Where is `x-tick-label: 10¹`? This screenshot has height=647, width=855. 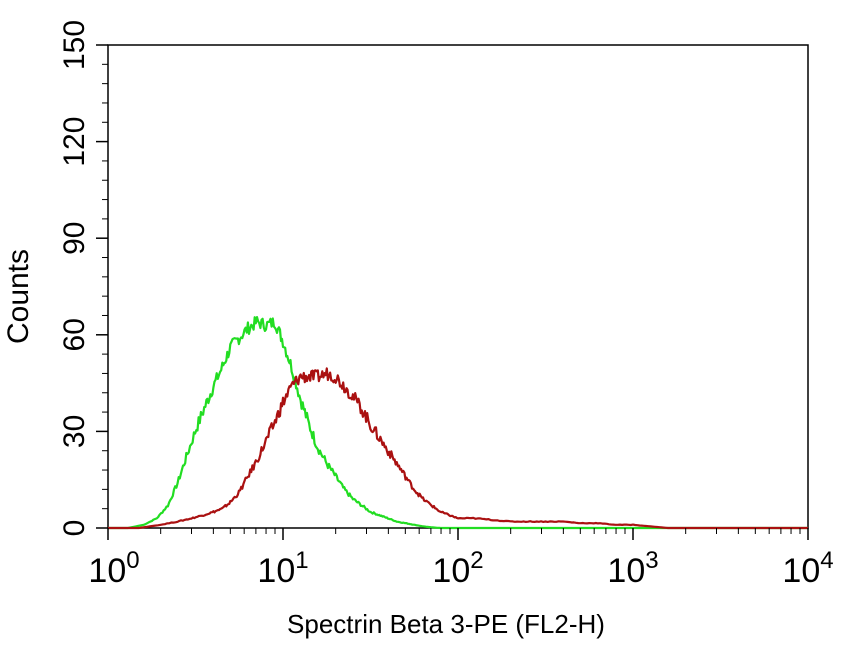
x-tick-label: 10¹ is located at coordinates (282, 568).